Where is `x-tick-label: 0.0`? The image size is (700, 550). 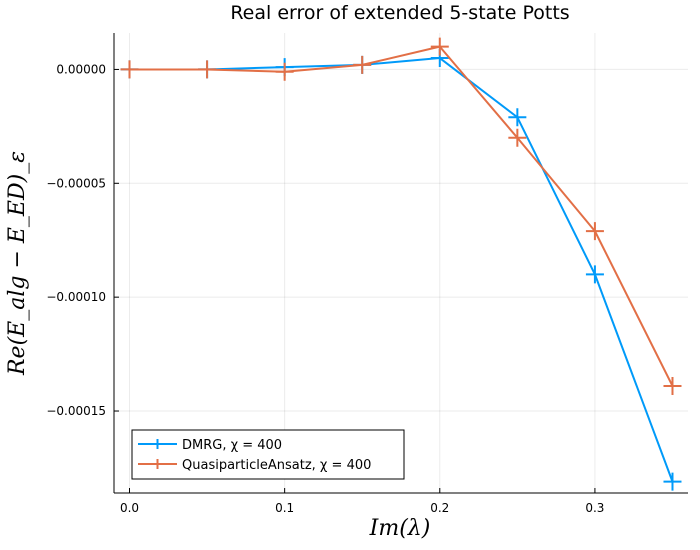 x-tick-label: 0.0 is located at coordinates (129, 508).